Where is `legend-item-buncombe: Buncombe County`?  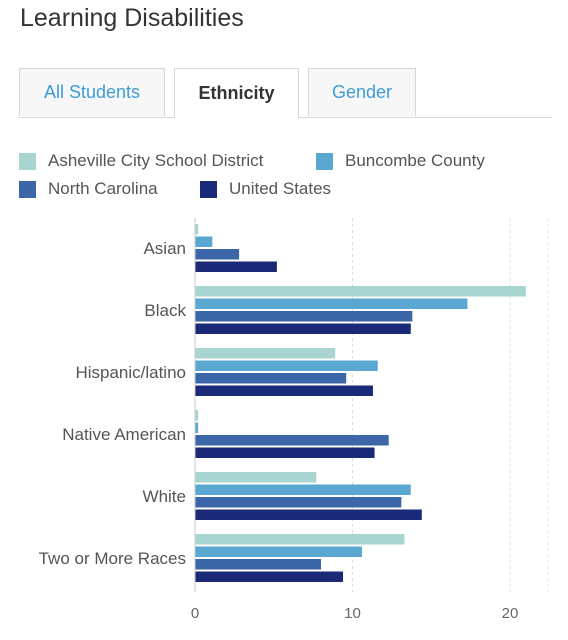
legend-item-buncombe: Buncombe County is located at coordinates (400, 161).